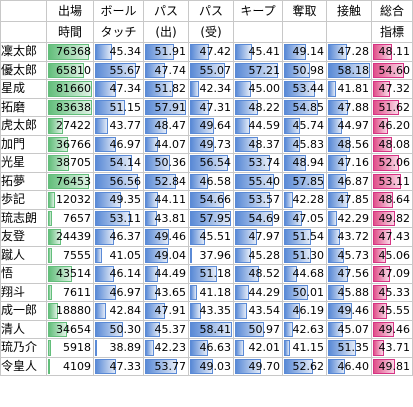 This screenshot has width=413, height=407. Describe the element at coordinates (118, 218) in the screenshot. I see `stat-cell: 53.11` at that location.